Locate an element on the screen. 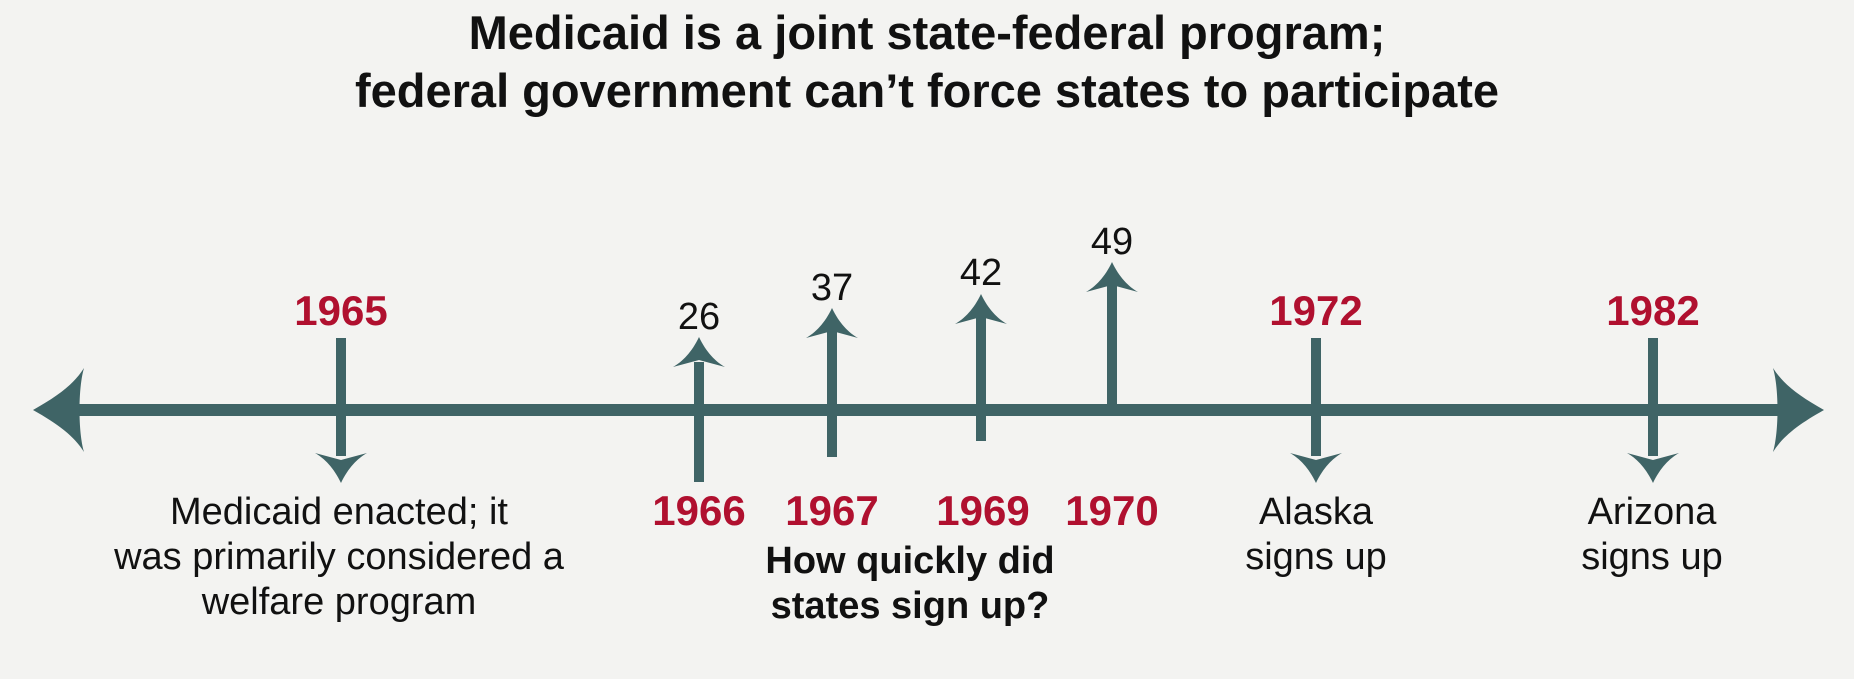 The width and height of the screenshot is (1854, 679). count-label-1966: 26 is located at coordinates (699, 317).